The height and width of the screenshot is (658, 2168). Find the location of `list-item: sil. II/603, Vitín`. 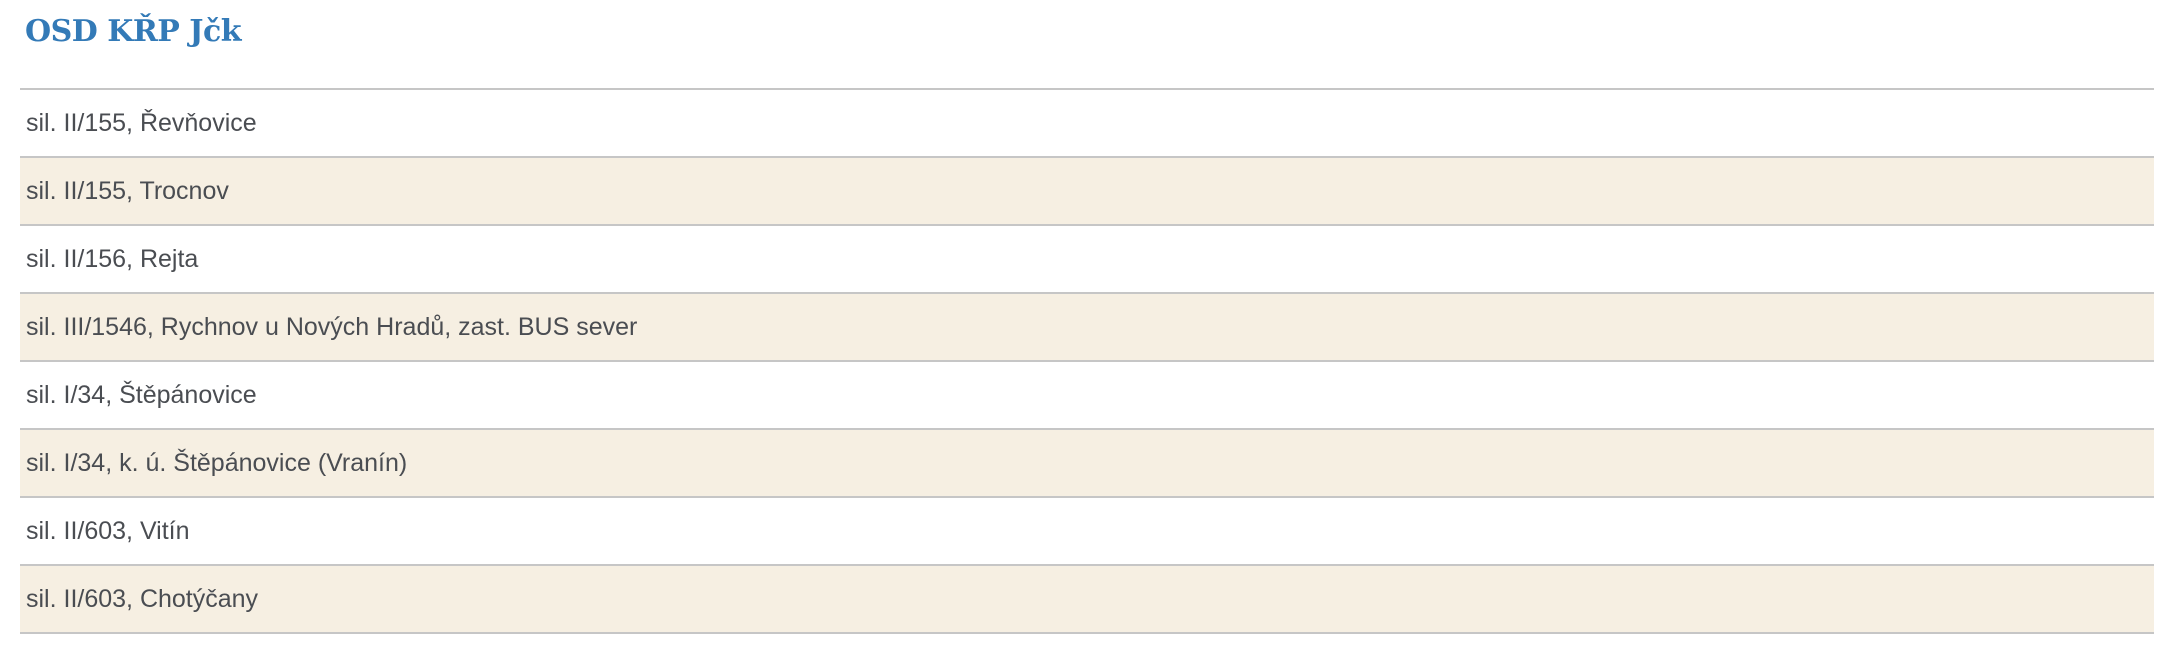

list-item: sil. II/603, Vitín is located at coordinates (1087, 532).